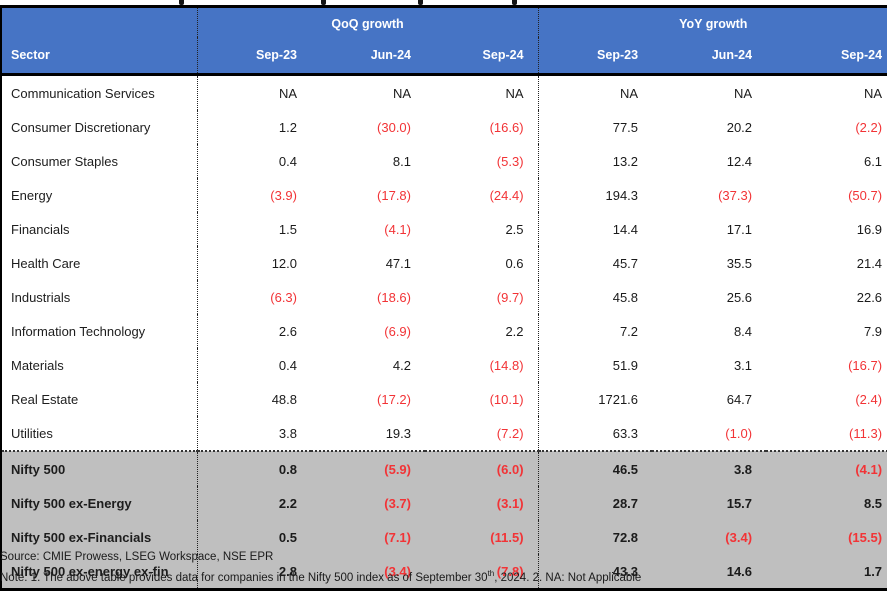 This screenshot has width=887, height=591. What do you see at coordinates (368, 503) in the screenshot?
I see `cell-value: (3.7)` at bounding box center [368, 503].